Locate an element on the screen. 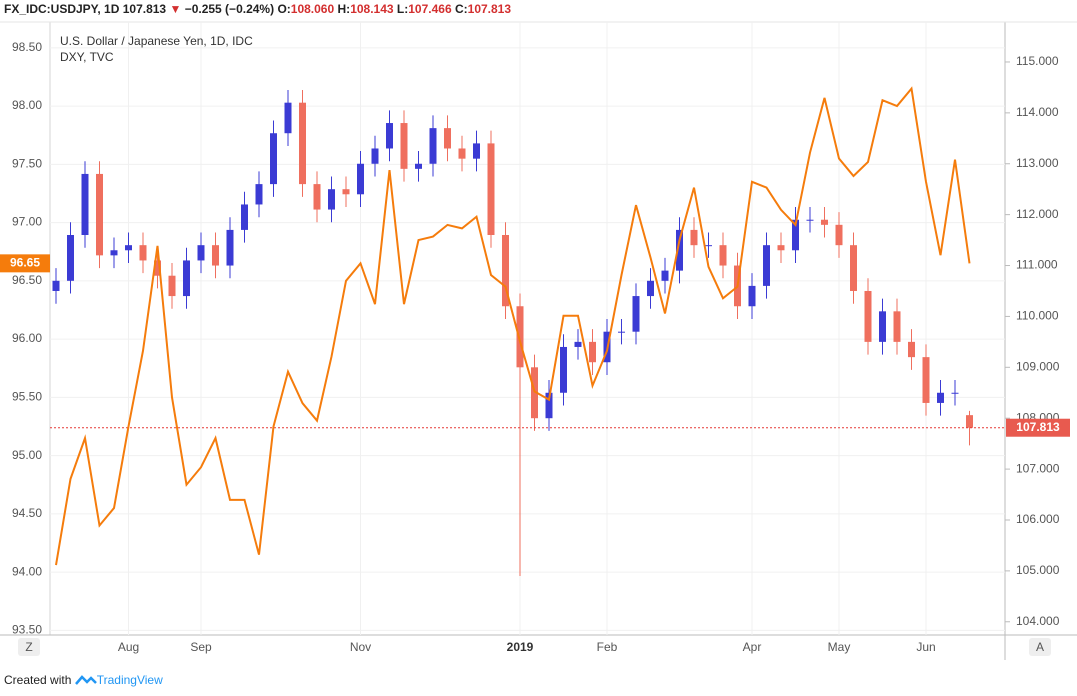  symbol: FX_IDC:USDJPY, 1D is located at coordinates (62, 9).